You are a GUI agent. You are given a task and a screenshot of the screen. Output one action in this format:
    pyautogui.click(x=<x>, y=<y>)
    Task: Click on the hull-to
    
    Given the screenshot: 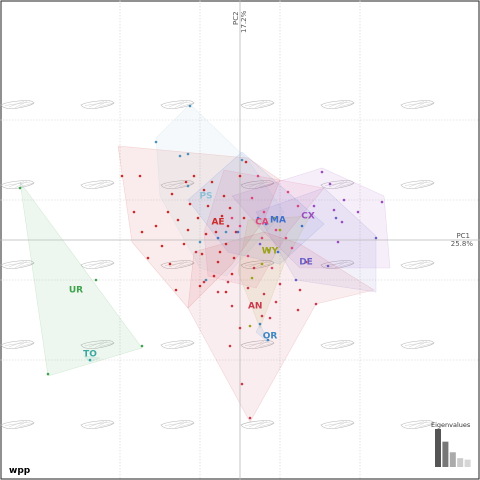 What is the action you would take?
    pyautogui.click(x=92, y=359)
    